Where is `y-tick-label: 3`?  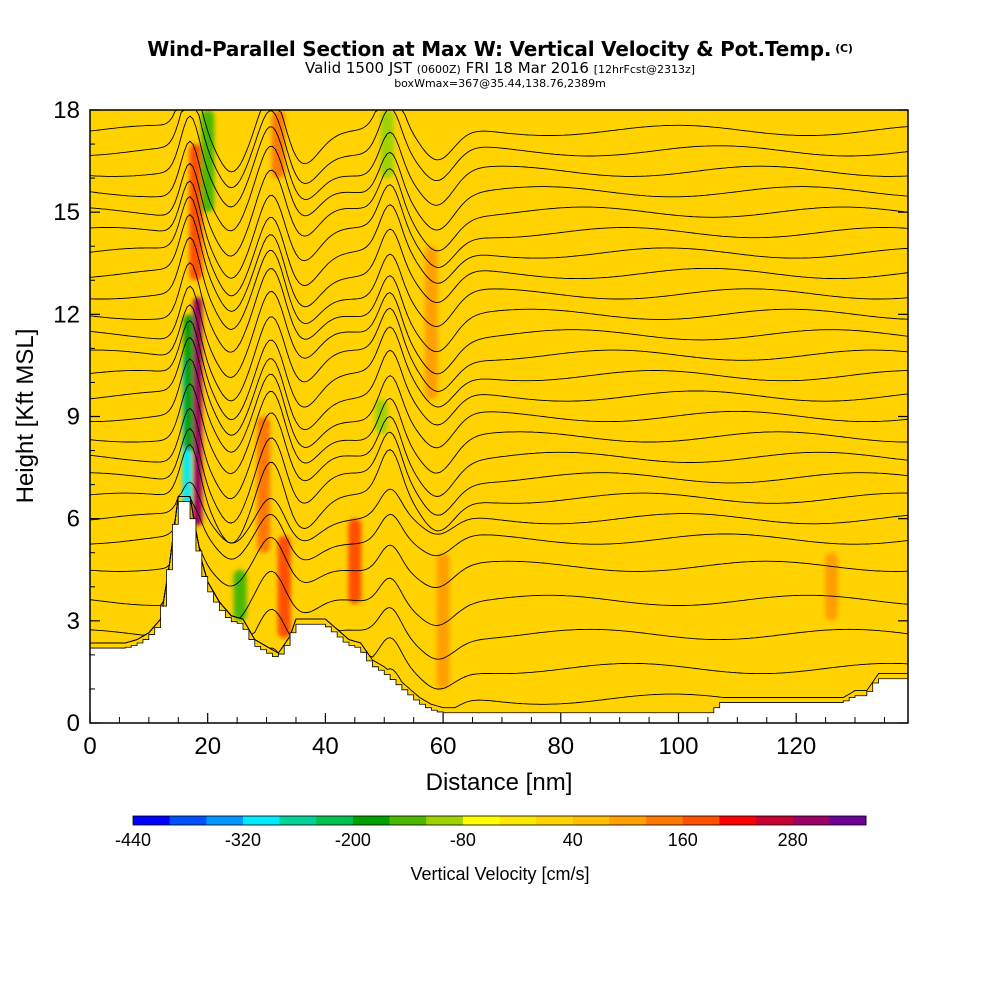
y-tick-label: 3 is located at coordinates (73, 621).